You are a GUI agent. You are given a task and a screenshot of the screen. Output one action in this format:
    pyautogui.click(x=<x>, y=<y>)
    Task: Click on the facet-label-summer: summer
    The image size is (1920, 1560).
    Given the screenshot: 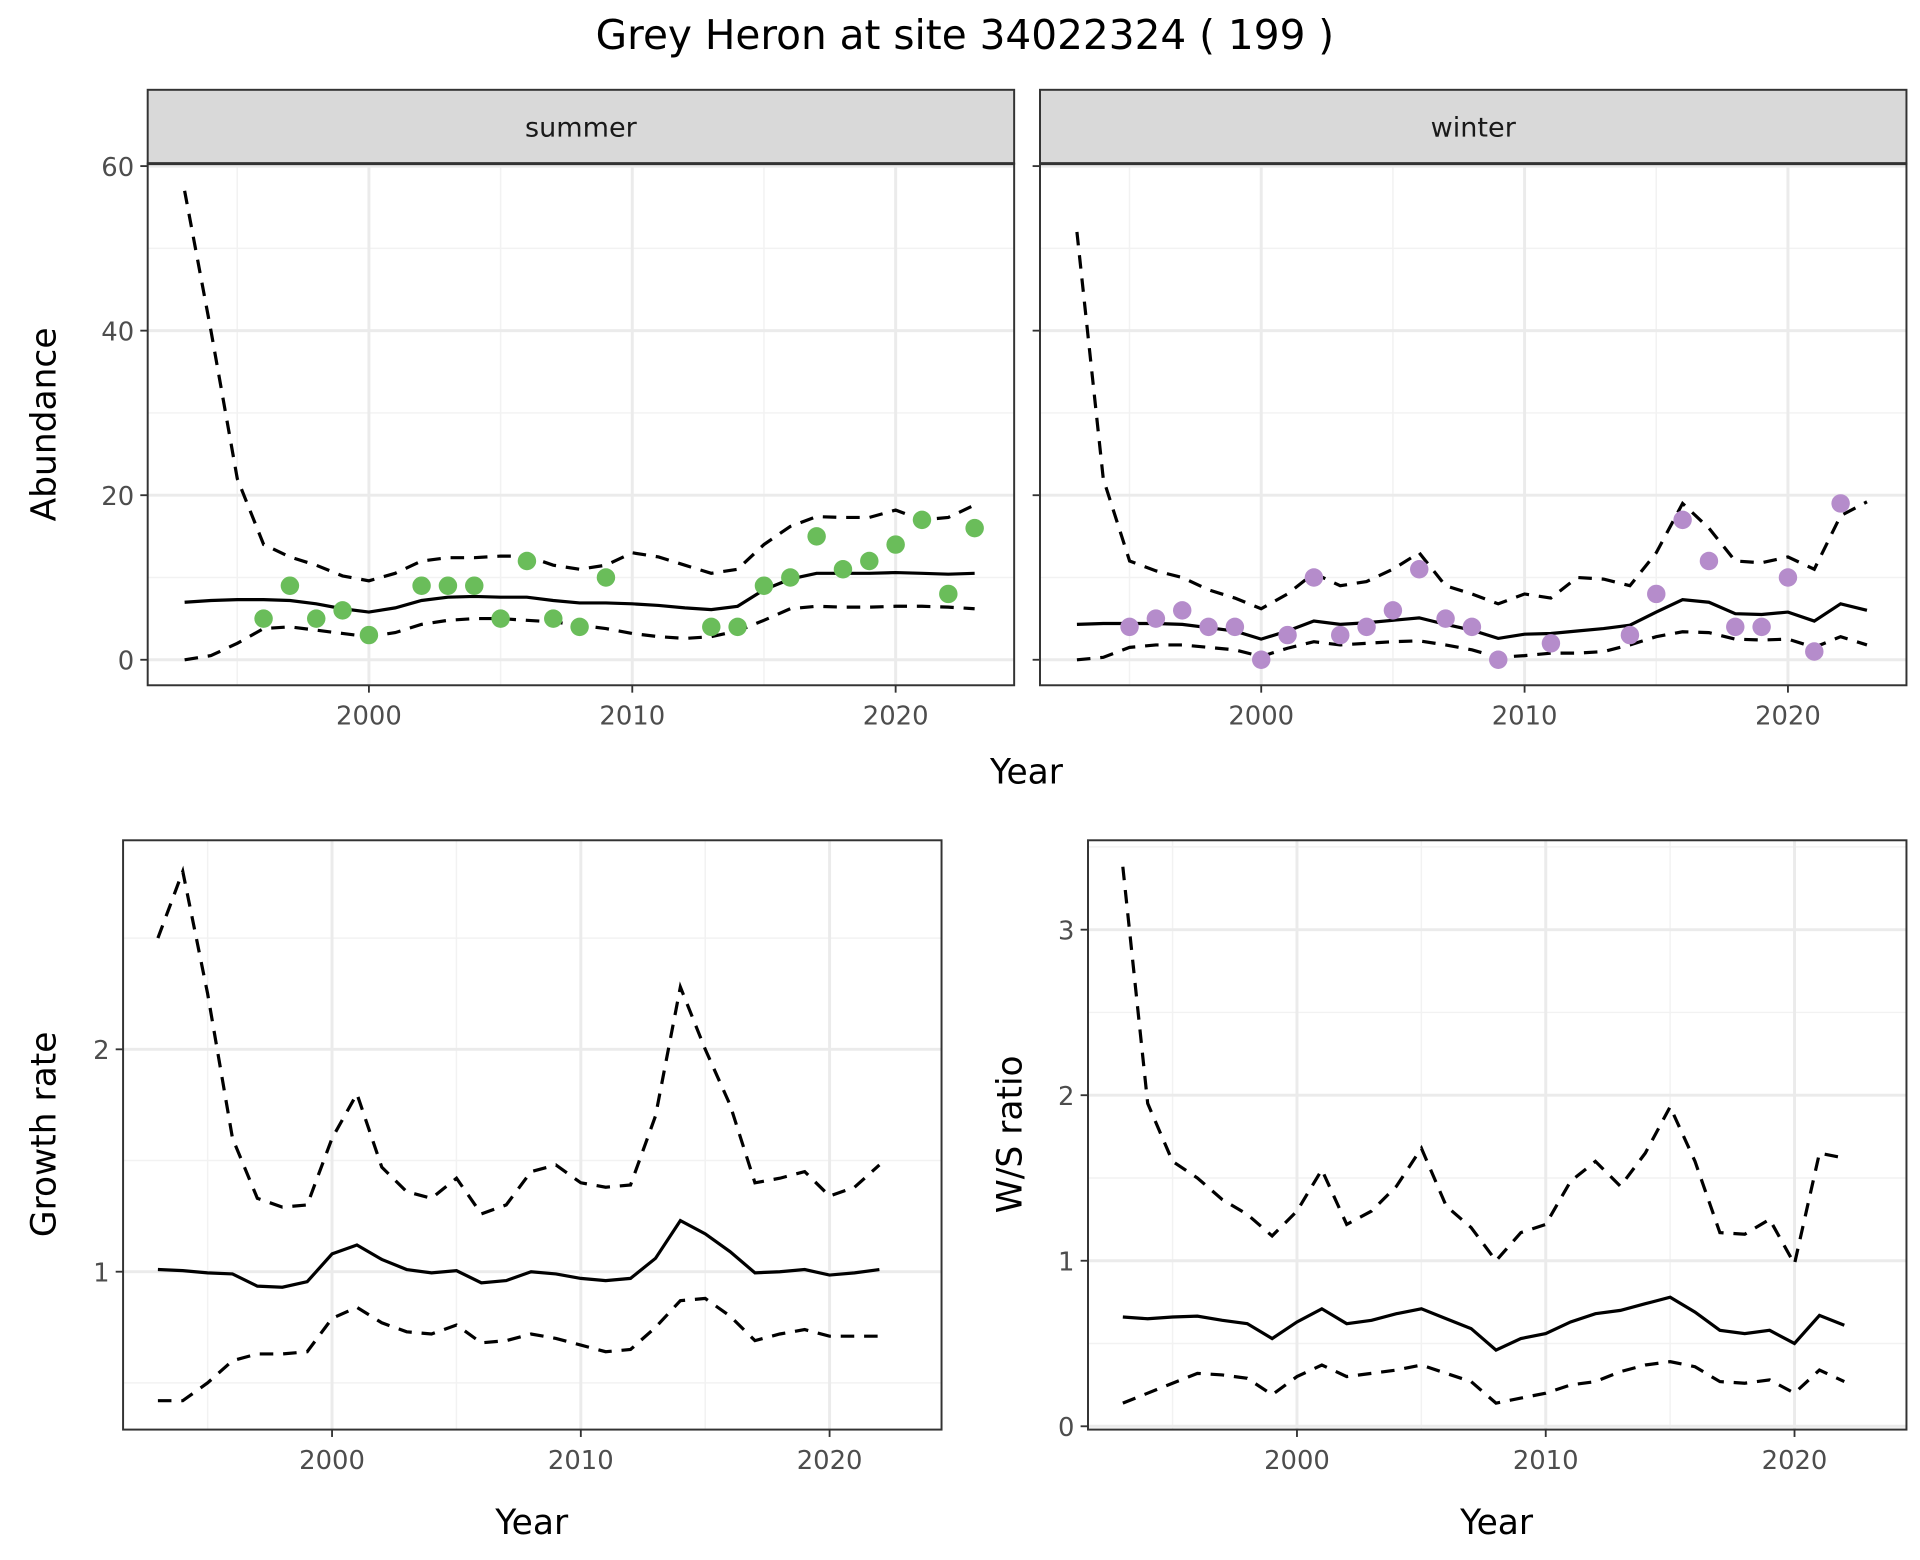 What is the action you would take?
    pyautogui.click(x=581, y=128)
    